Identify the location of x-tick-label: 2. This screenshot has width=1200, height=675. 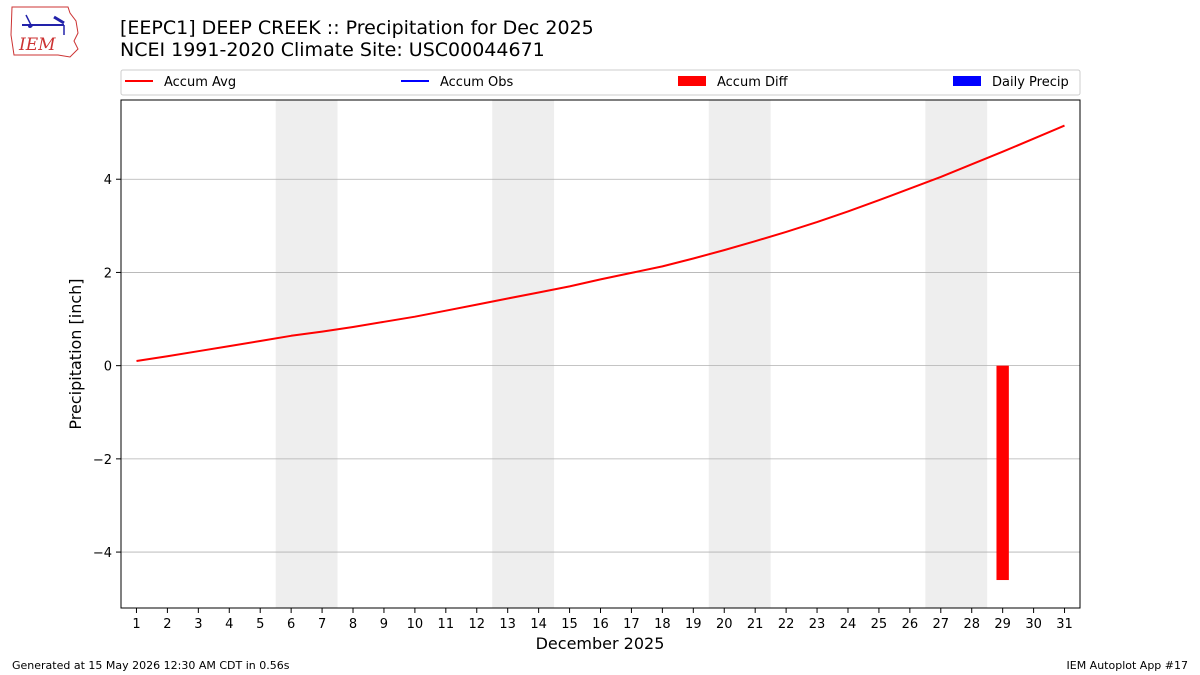
(167, 624).